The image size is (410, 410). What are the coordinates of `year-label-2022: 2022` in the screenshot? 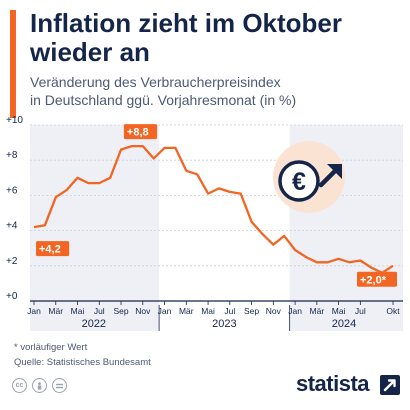 It's located at (94, 324).